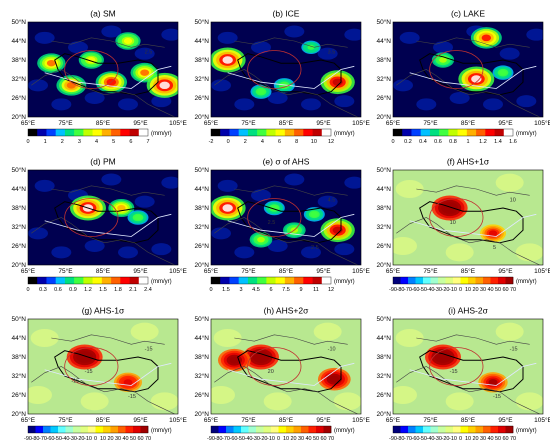  Describe the element at coordinates (464, 136) in the screenshot. I see `colorbar: 0 0.2 0.4 0.6 0.8 1 1.2 1.4 1.6 (mm/yr)` at that location.